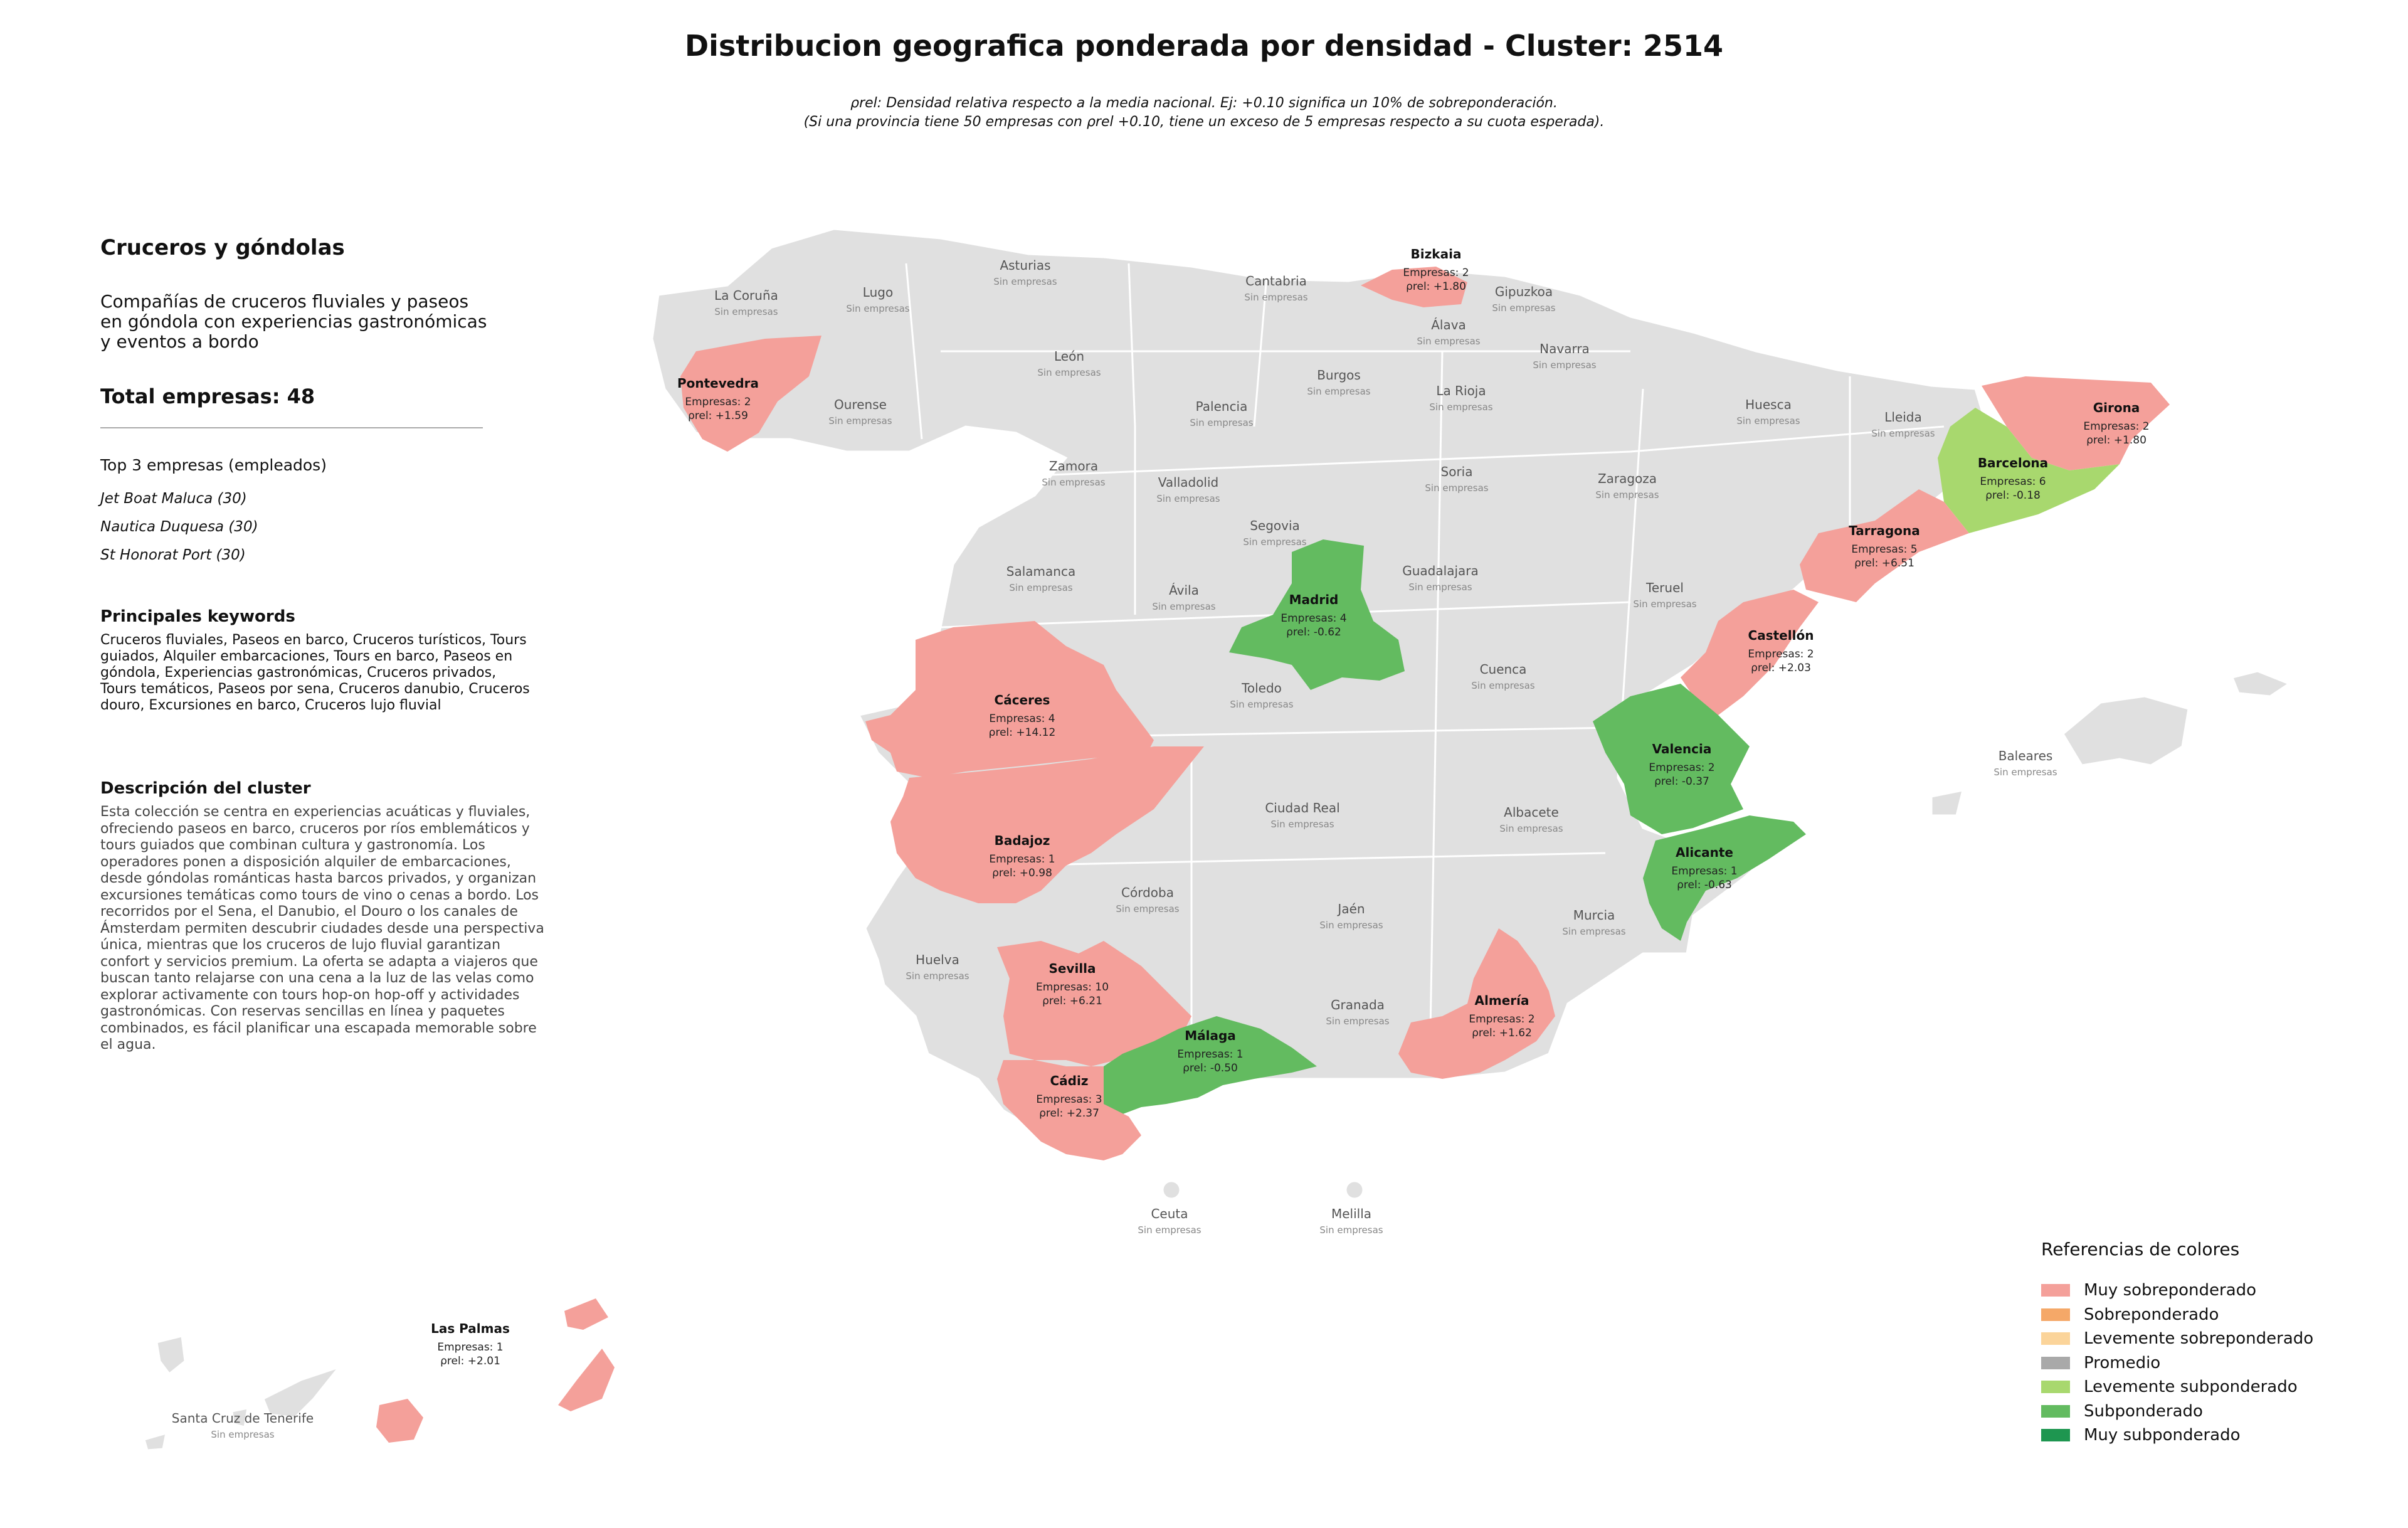  Describe the element at coordinates (1022, 873) in the screenshot. I see `province-rho: ρrel: +0.98` at that location.